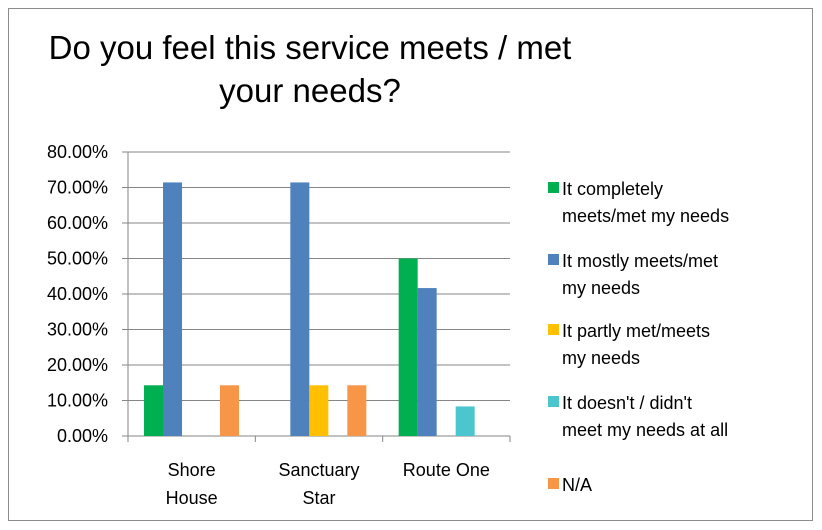 The height and width of the screenshot is (530, 822). Describe the element at coordinates (684, 485) in the screenshot. I see `legend-label: N/A` at that location.